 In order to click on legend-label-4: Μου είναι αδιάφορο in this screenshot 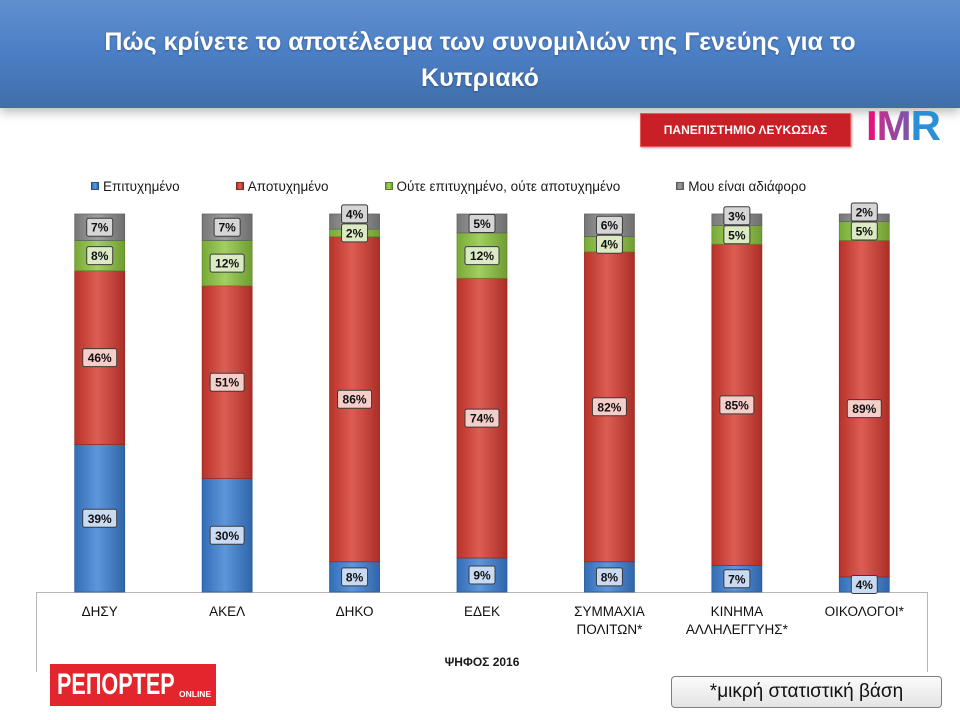, I will do `click(747, 186)`.